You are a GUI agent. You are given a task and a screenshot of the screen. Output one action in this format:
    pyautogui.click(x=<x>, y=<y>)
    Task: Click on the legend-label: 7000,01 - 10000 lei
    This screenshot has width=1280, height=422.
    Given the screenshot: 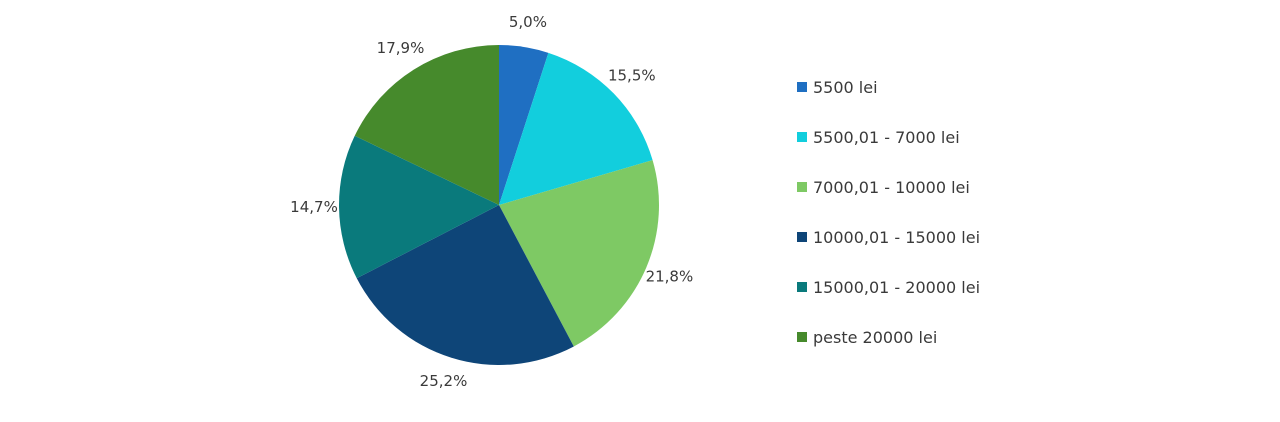 What is the action you would take?
    pyautogui.click(x=891, y=187)
    